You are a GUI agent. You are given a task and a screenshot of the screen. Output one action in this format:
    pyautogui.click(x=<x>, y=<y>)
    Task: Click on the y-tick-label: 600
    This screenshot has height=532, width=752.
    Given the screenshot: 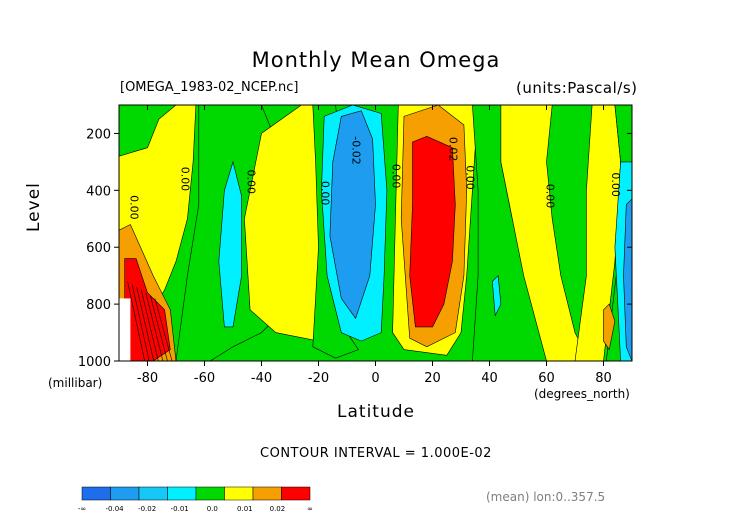 What is the action you would take?
    pyautogui.click(x=98, y=248)
    